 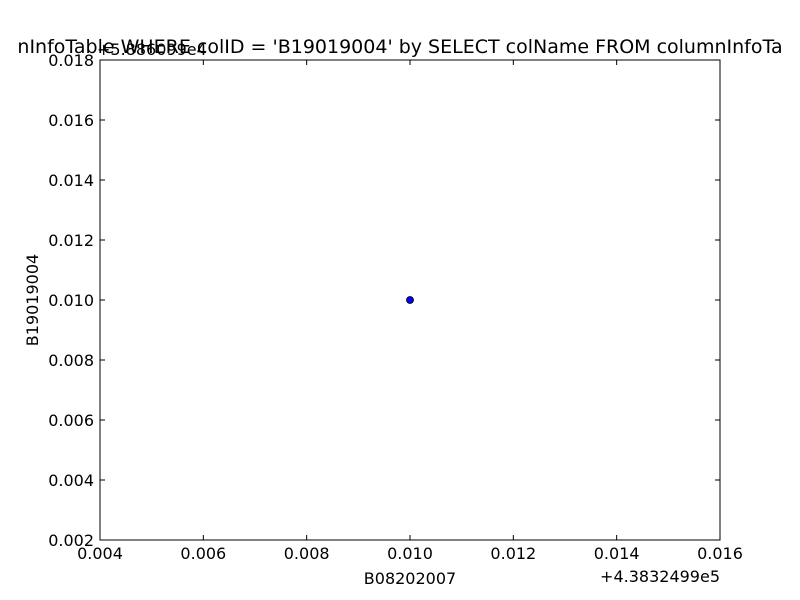 What do you see at coordinates (71, 540) in the screenshot?
I see `y-tick-label: 0.002` at bounding box center [71, 540].